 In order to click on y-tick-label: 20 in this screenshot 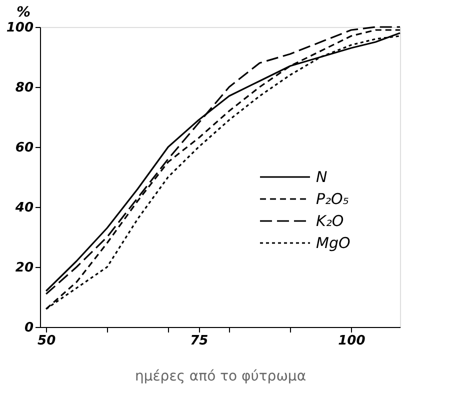, I will do `click(24, 268)`.